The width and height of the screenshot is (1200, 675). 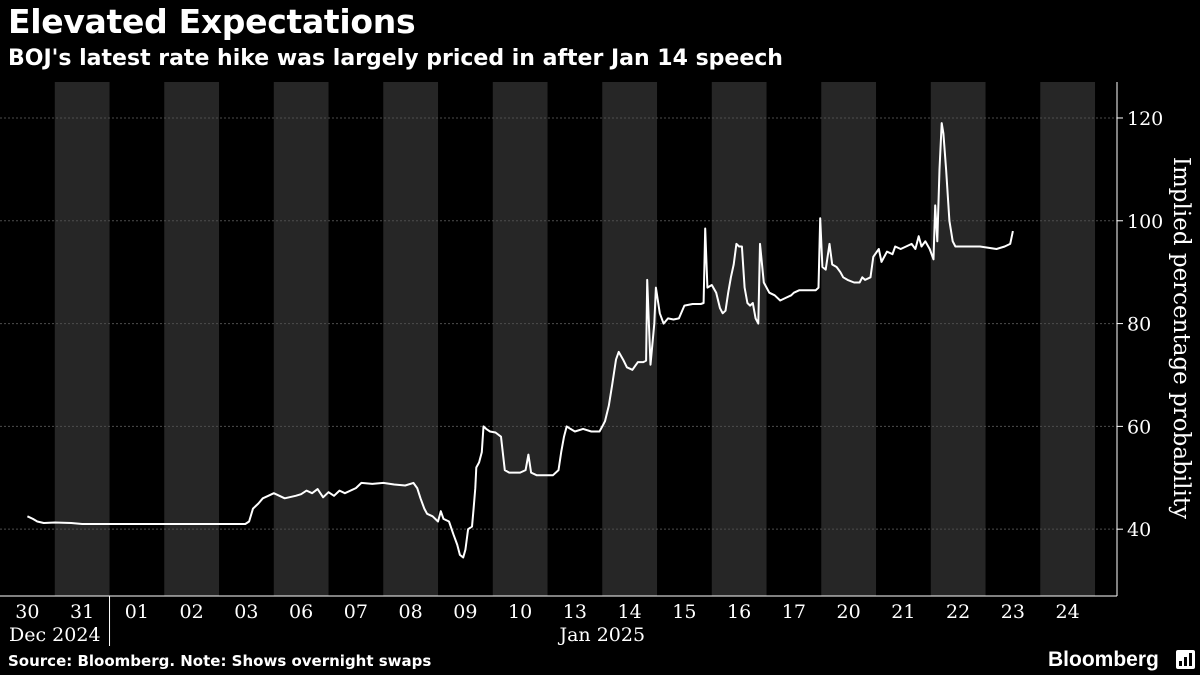 I want to click on x-tick-label: 10, so click(x=520, y=612).